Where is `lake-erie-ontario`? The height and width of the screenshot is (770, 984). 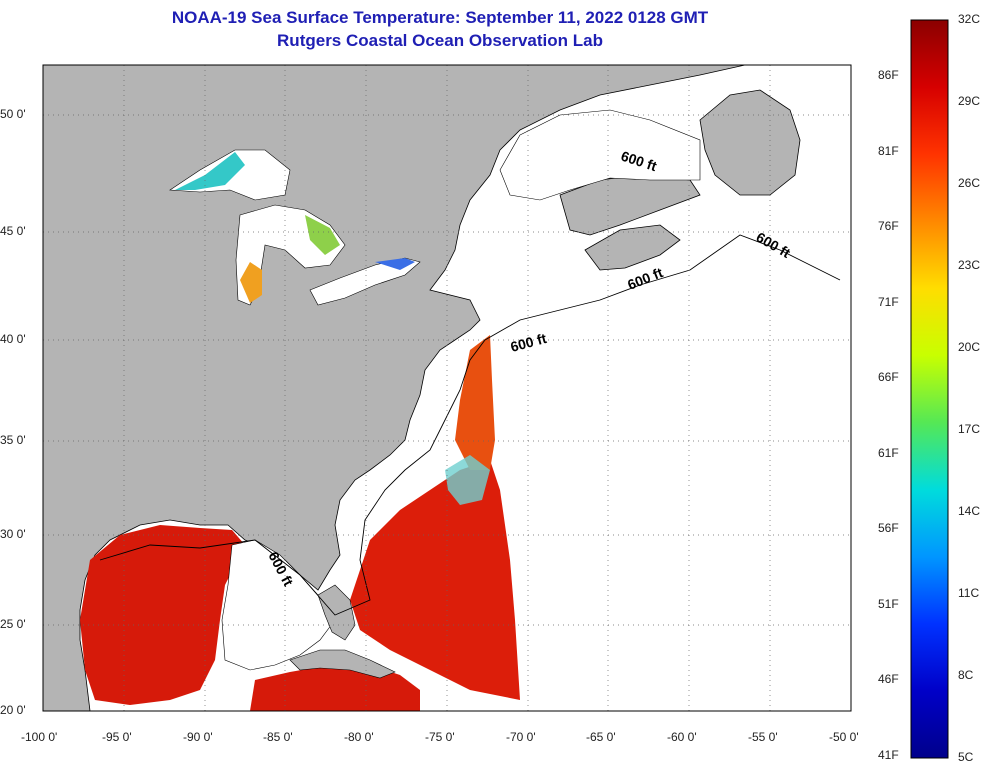 lake-erie-ontario is located at coordinates (365, 281).